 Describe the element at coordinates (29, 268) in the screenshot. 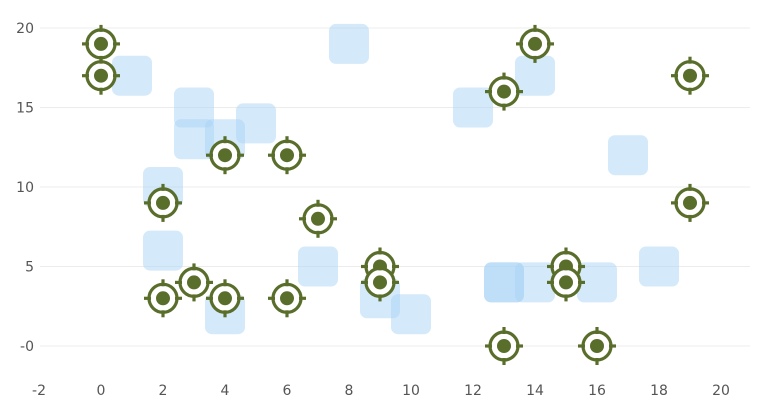

I see `y-tick-label: 5` at that location.